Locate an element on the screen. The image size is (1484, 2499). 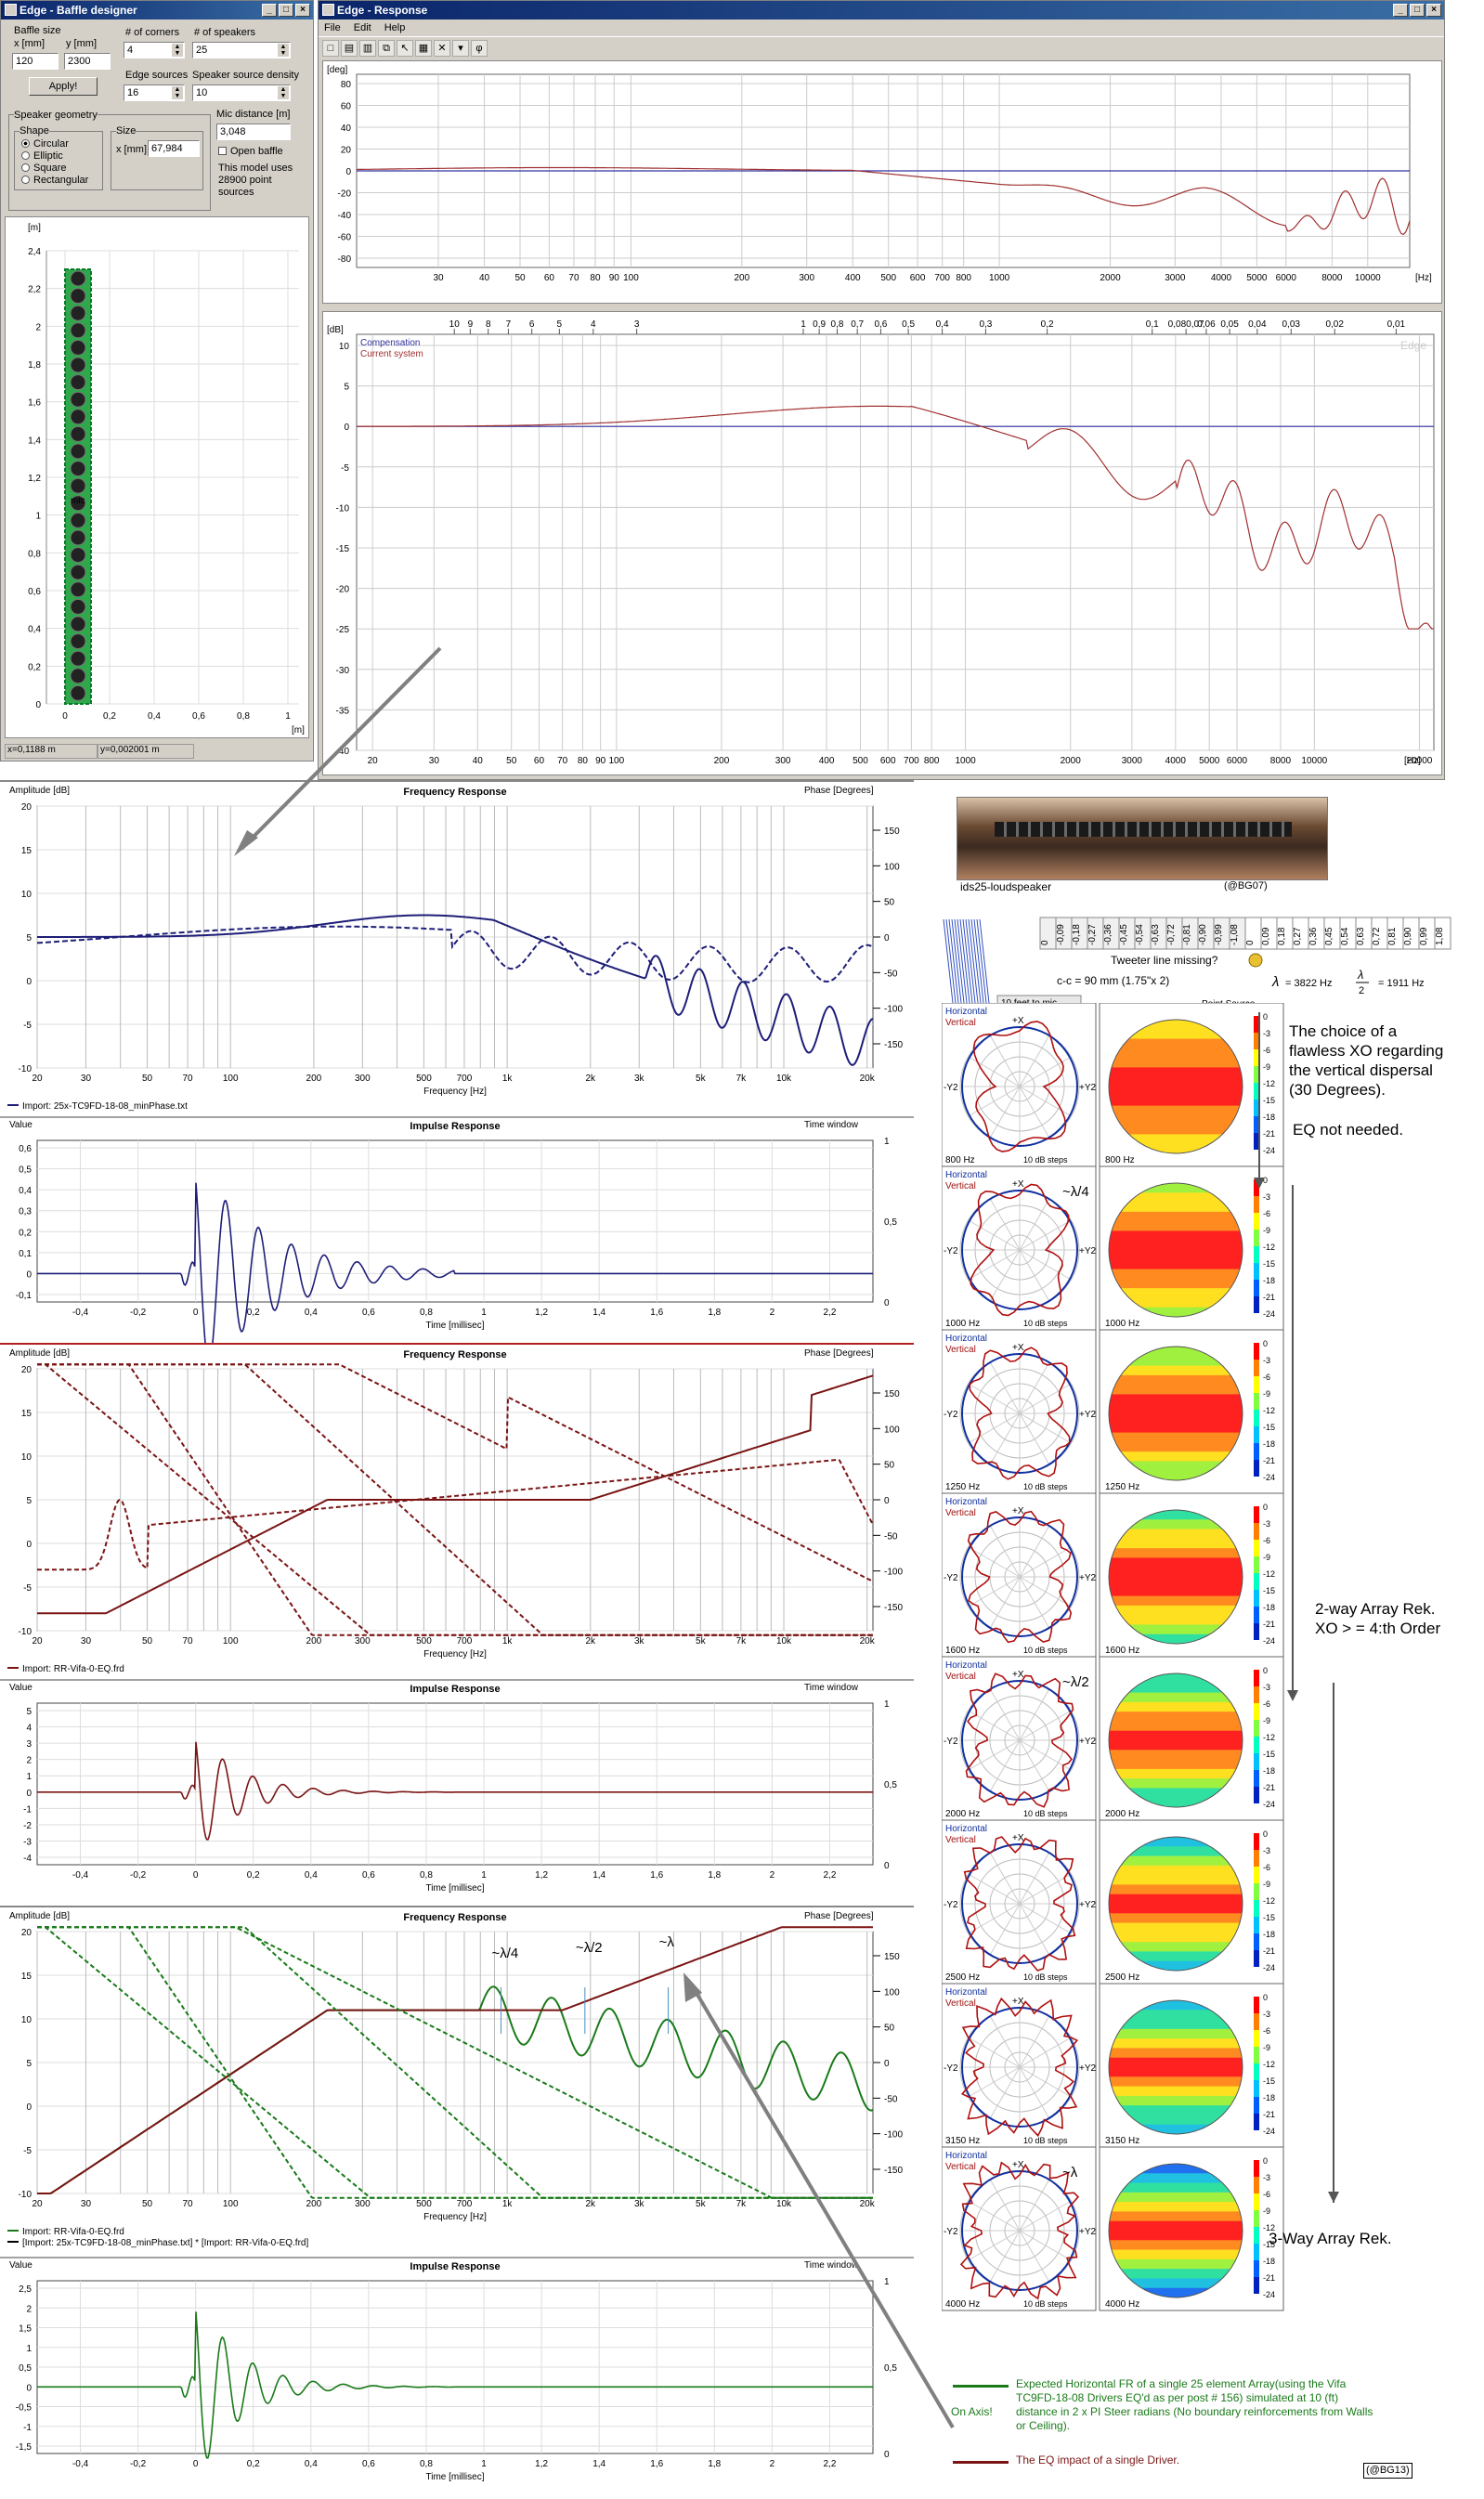
baffle-y-input: 2300 is located at coordinates (87, 61).